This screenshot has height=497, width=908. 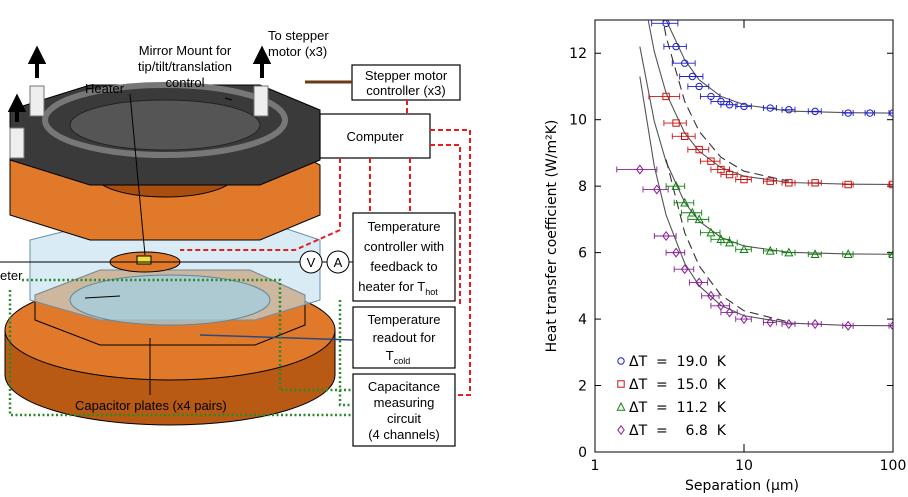 What do you see at coordinates (582, 254) in the screenshot?
I see `y-tick-label: 6` at bounding box center [582, 254].